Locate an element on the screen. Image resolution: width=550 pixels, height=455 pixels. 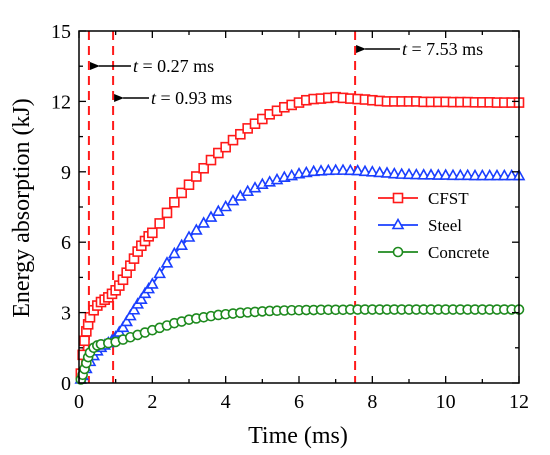
legend-label: Concrete is located at coordinates (458, 252).